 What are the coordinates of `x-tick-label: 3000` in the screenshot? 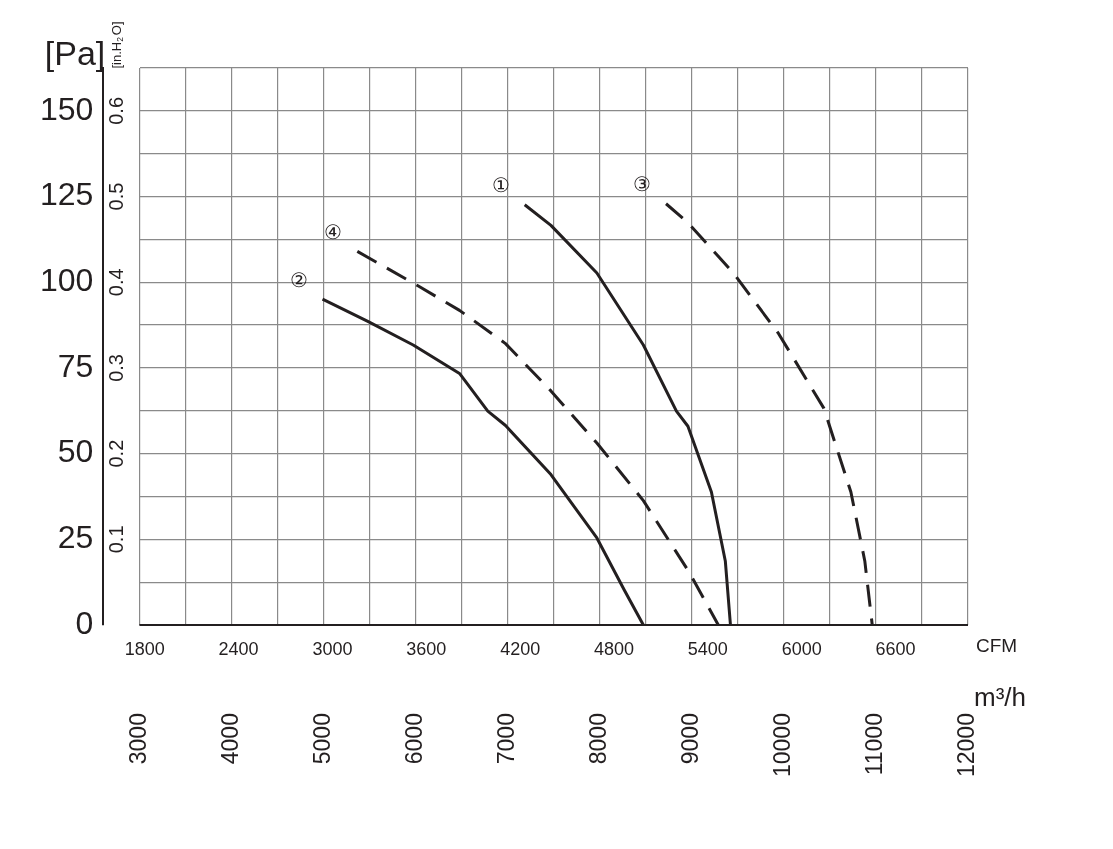 It's located at (137, 739).